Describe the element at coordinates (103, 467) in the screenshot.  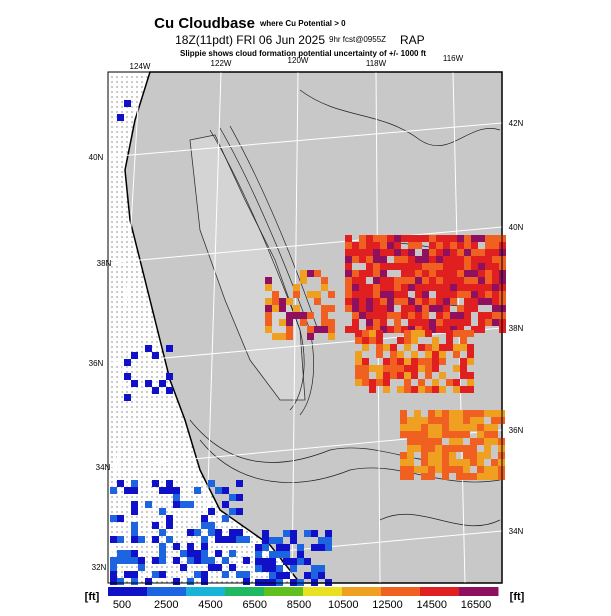
I see `lat-label: 34N` at that location.